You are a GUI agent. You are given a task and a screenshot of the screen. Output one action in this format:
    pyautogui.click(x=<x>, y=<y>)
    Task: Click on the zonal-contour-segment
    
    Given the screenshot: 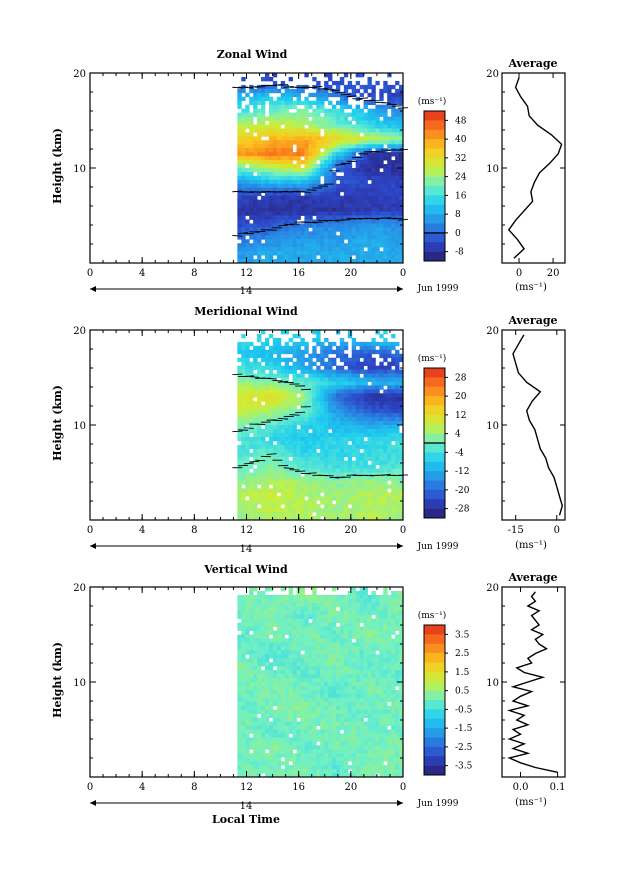 What is the action you would take?
    pyautogui.click(x=357, y=99)
    